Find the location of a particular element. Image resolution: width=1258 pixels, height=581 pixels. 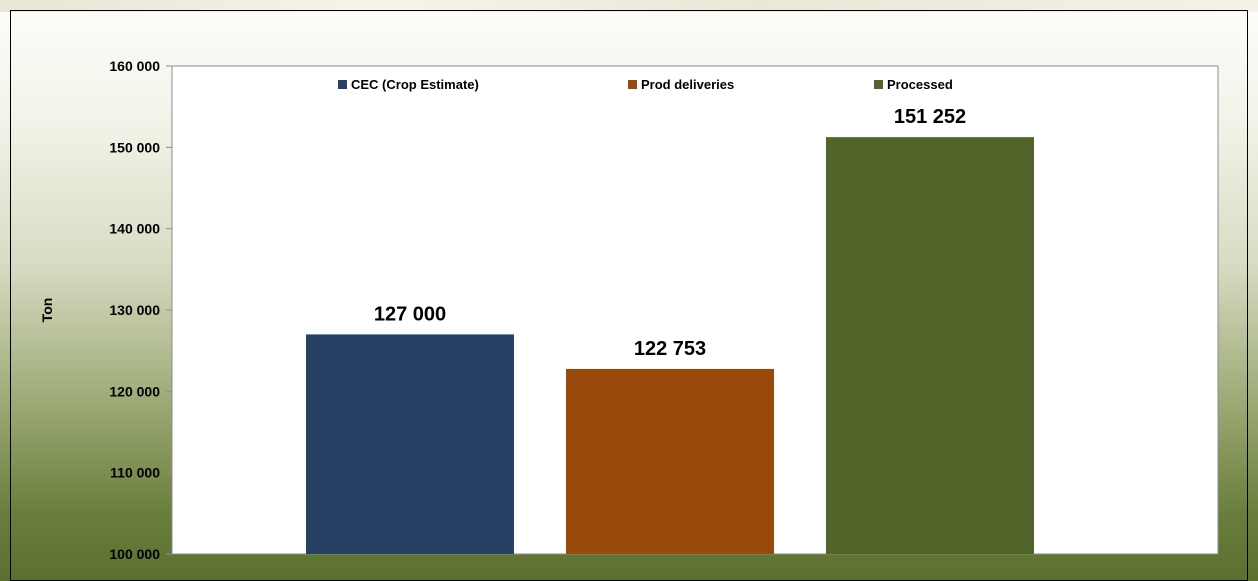

y-tick-label: 150 000 is located at coordinates (134, 147).